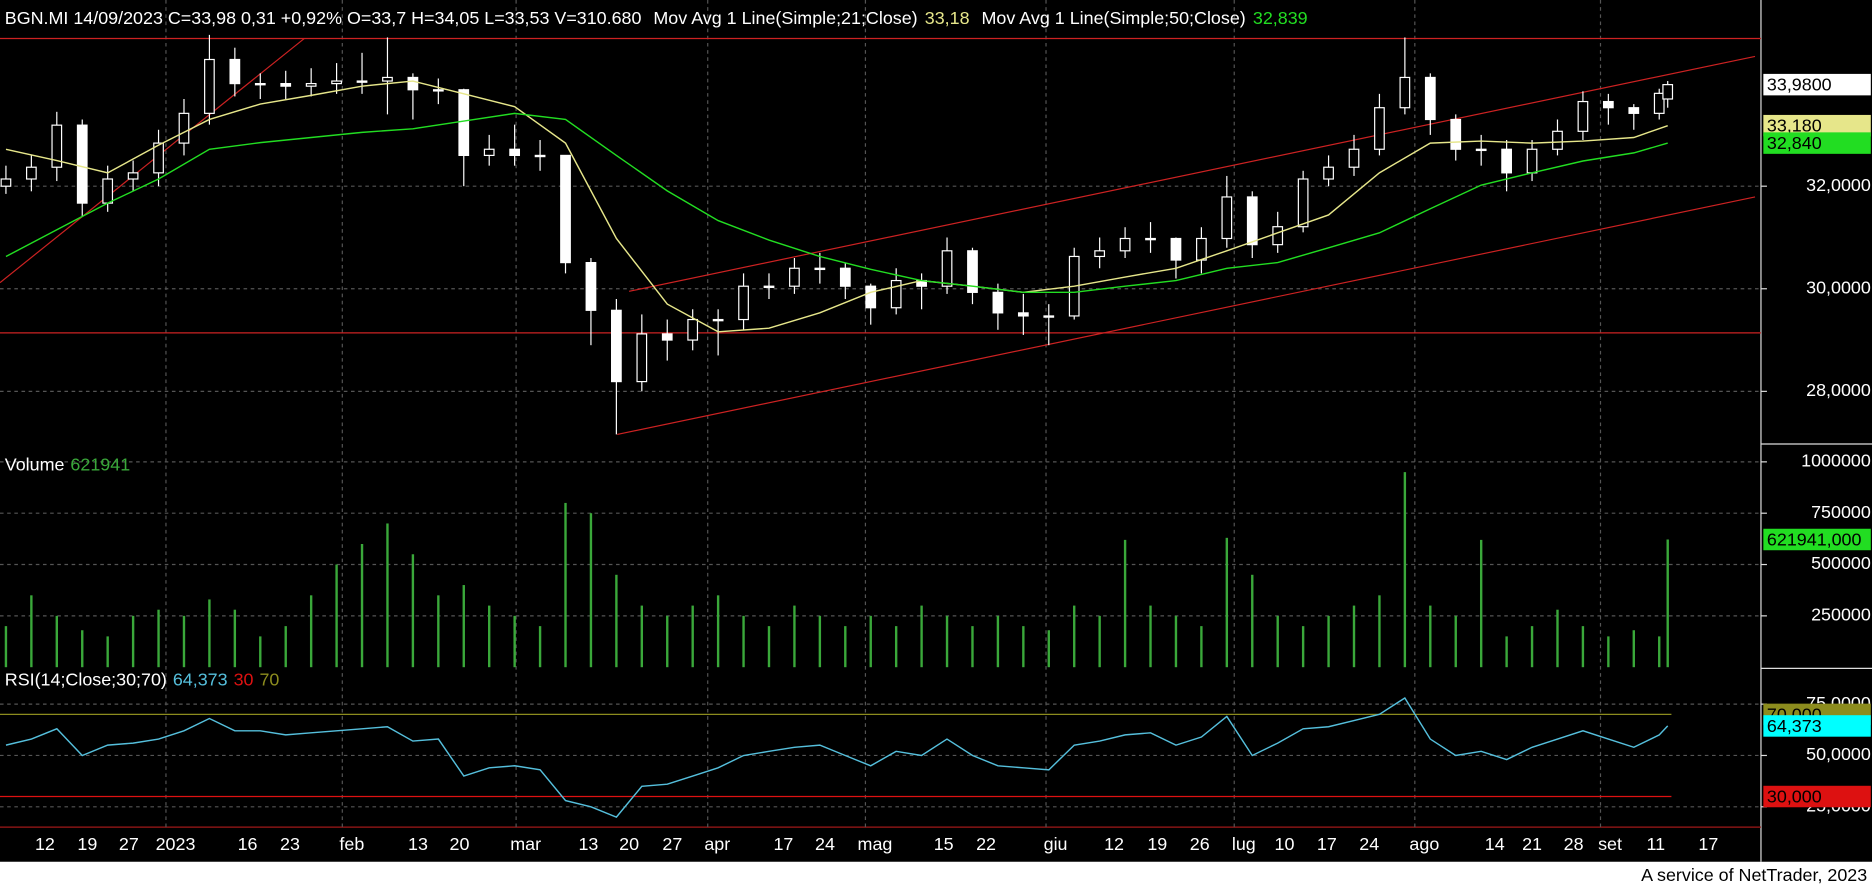 The width and height of the screenshot is (1872, 888). What do you see at coordinates (1280, 18) in the screenshot?
I see `legend-value: 32,839` at bounding box center [1280, 18].